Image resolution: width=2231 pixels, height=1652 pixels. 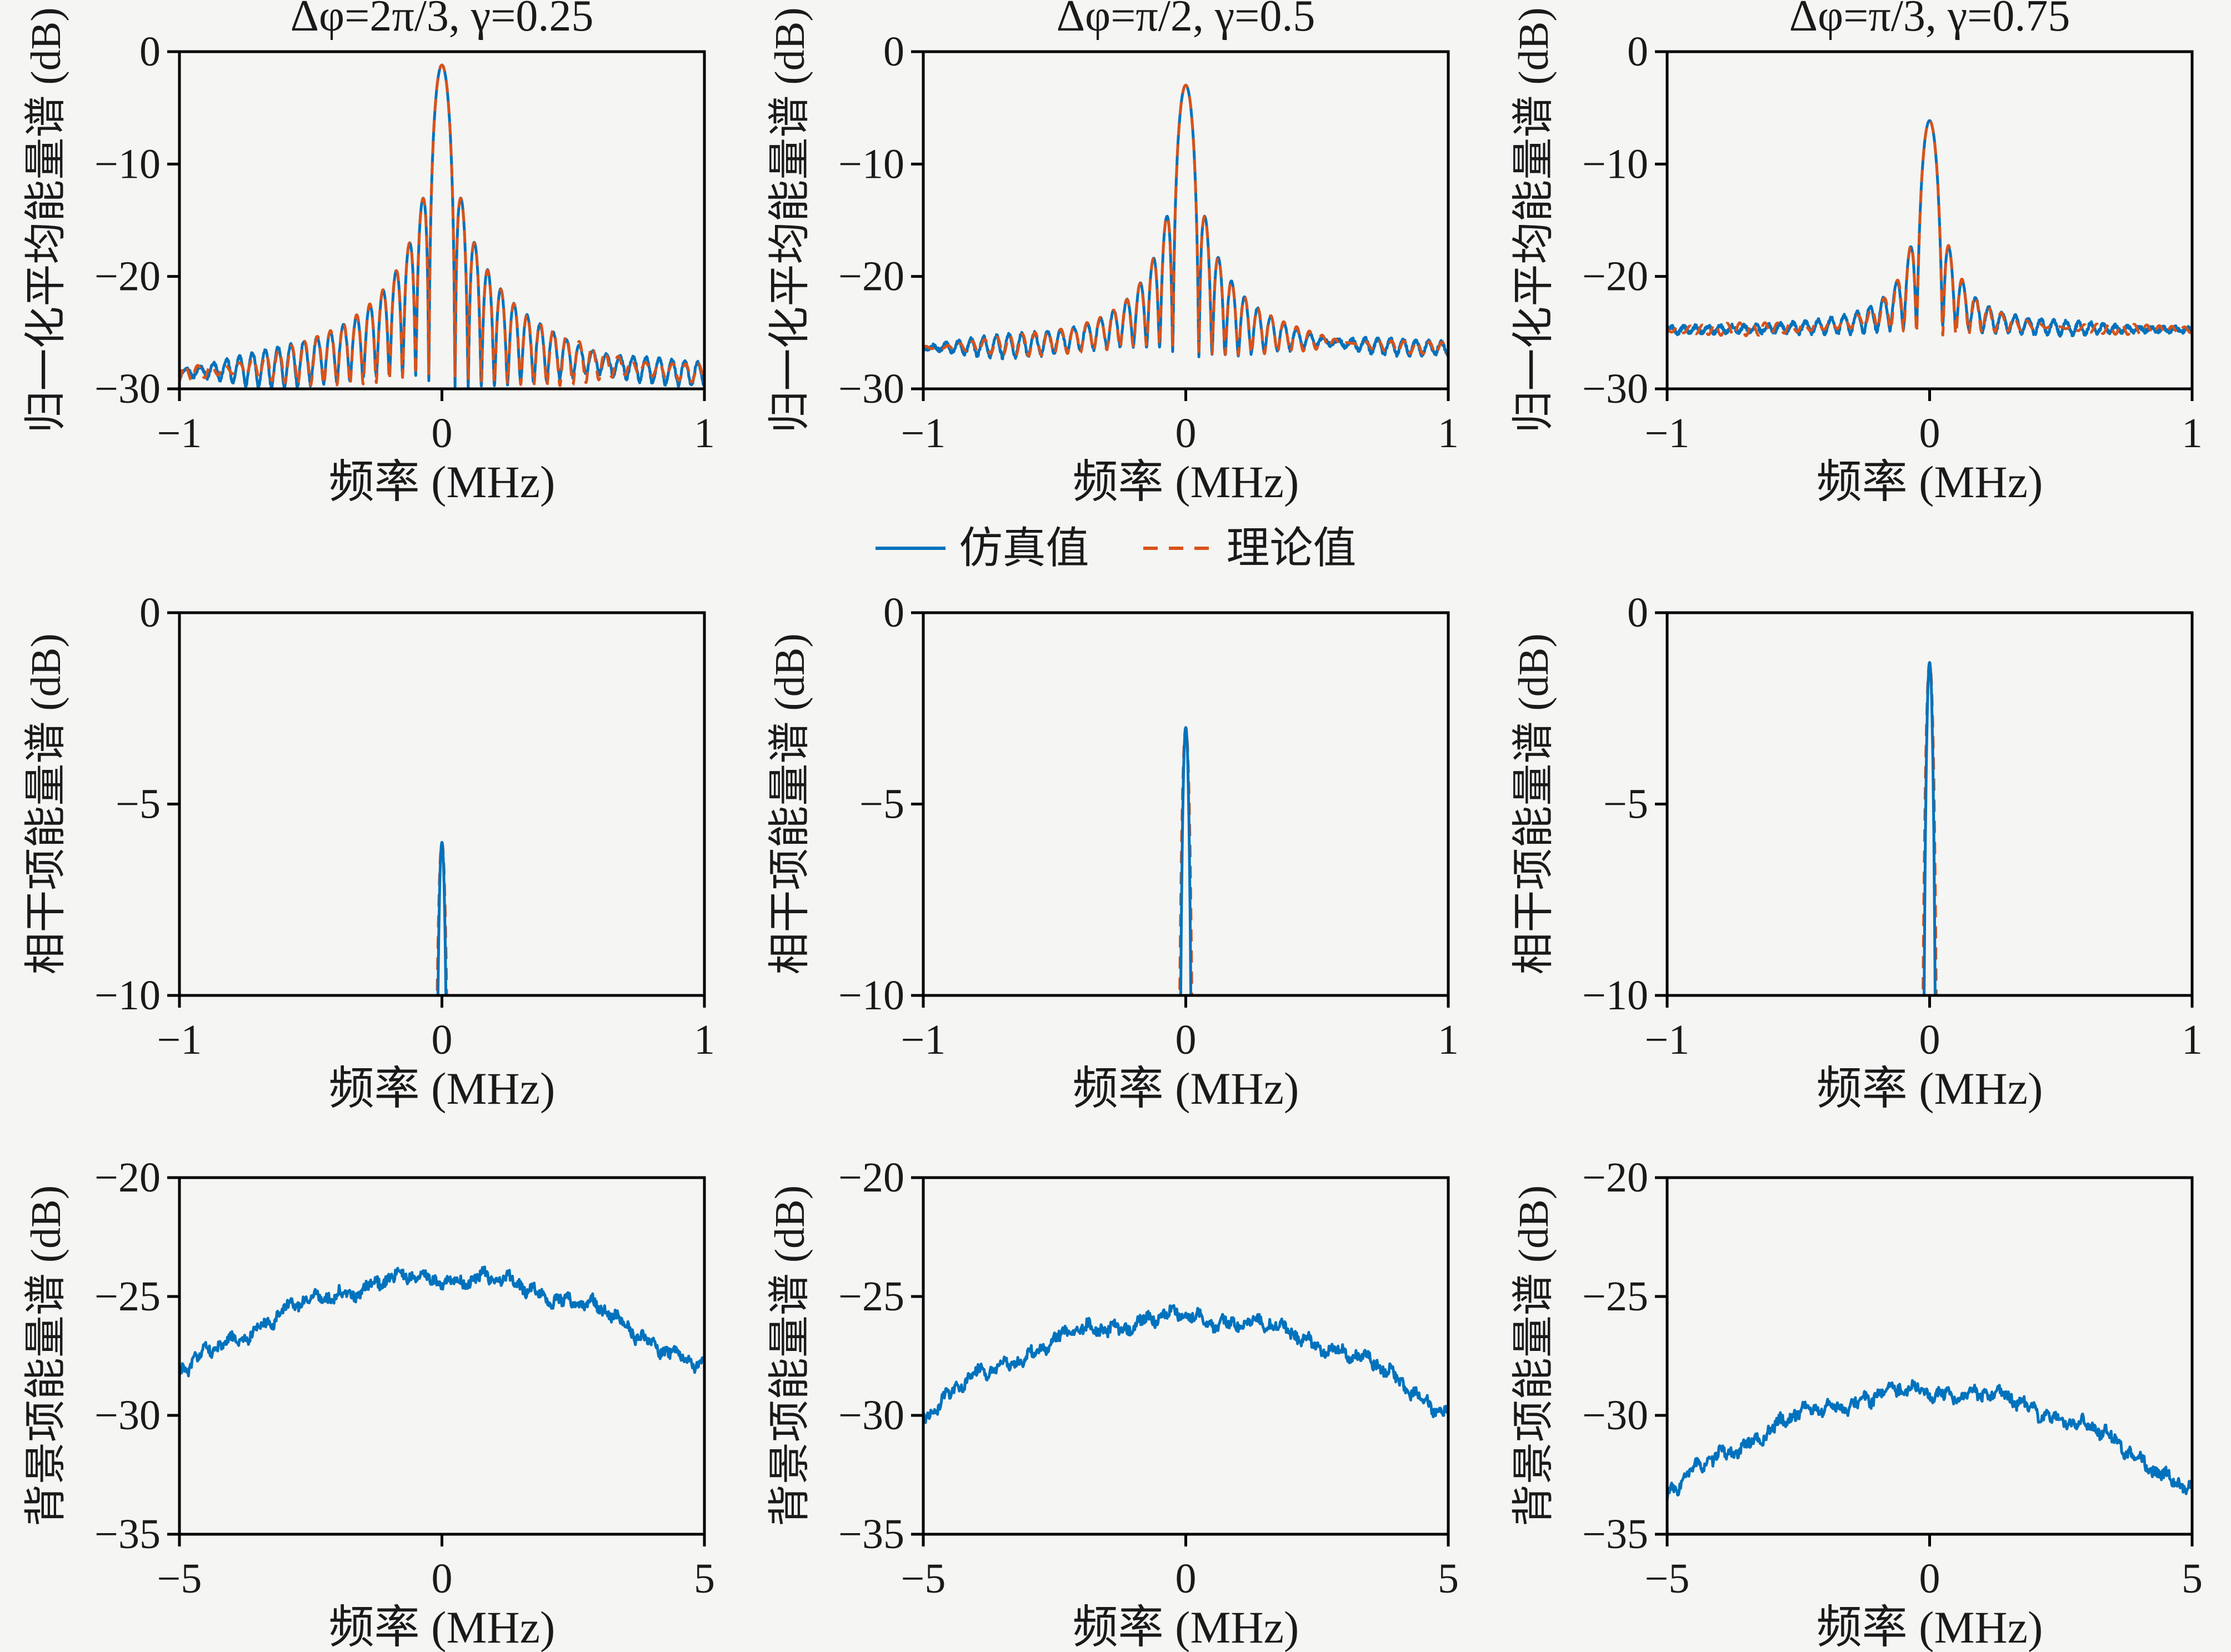 What do you see at coordinates (442, 20) in the screenshot?
I see `subplot-title: Δφ=2π/3, γ=0.25` at bounding box center [442, 20].